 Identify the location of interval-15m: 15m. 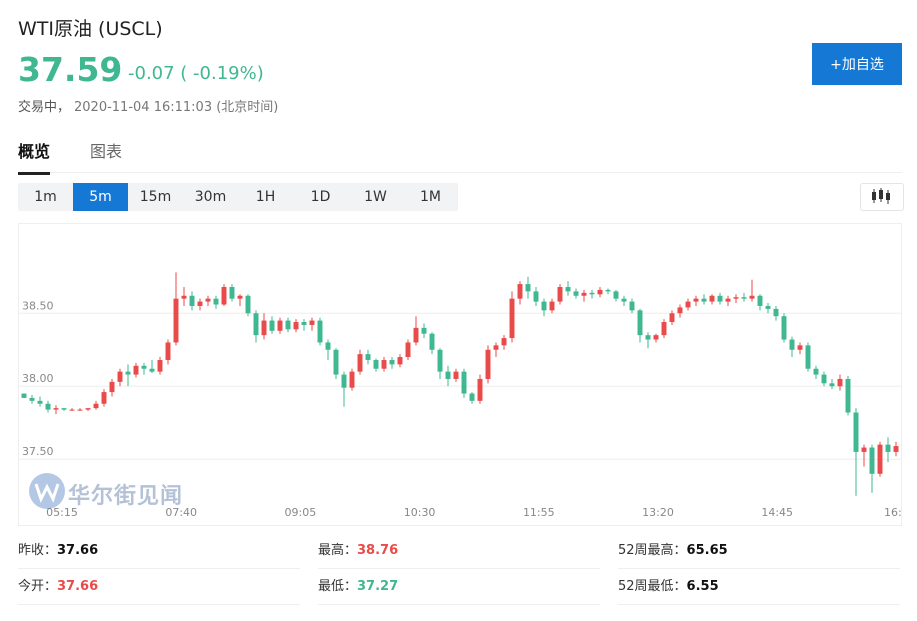
(155, 197).